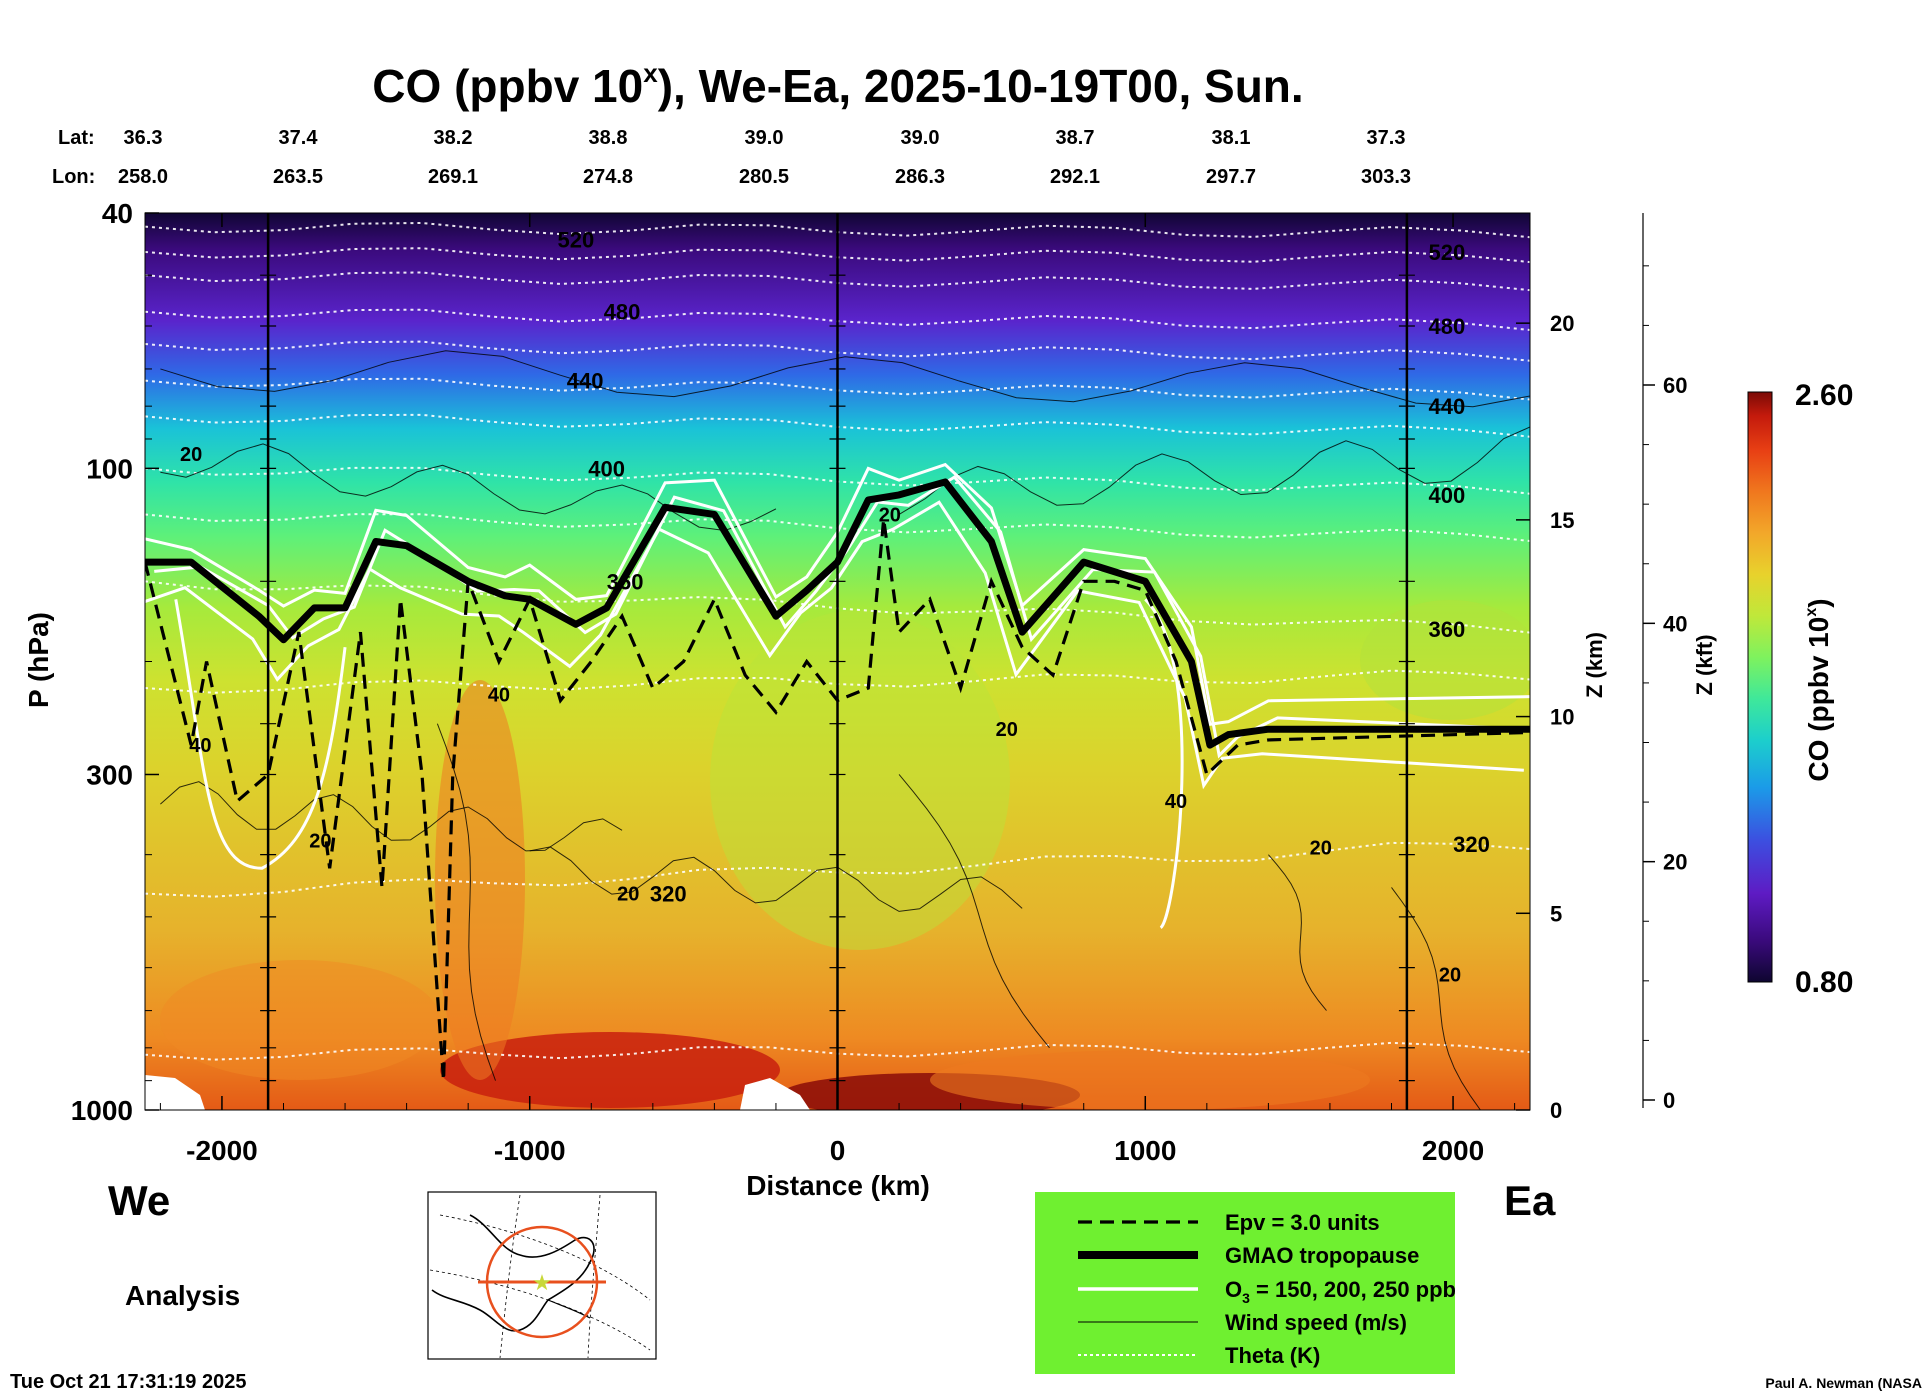 This screenshot has height=1394, width=1926. Describe the element at coordinates (1272, 1355) in the screenshot. I see `legend-theta-label: Theta (K)` at that location.